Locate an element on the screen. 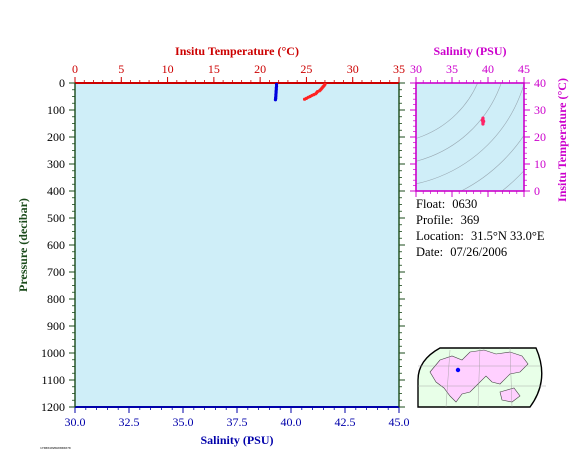  float-location-marker is located at coordinates (458, 370).